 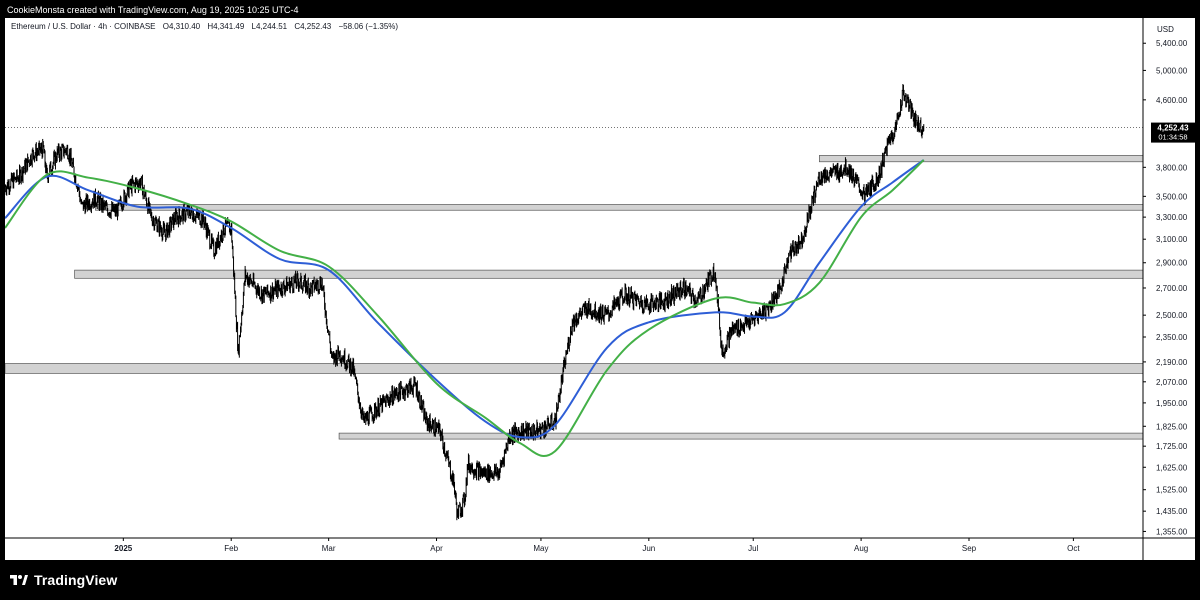 What do you see at coordinates (969, 548) in the screenshot?
I see `time-tick-label: Sep` at bounding box center [969, 548].